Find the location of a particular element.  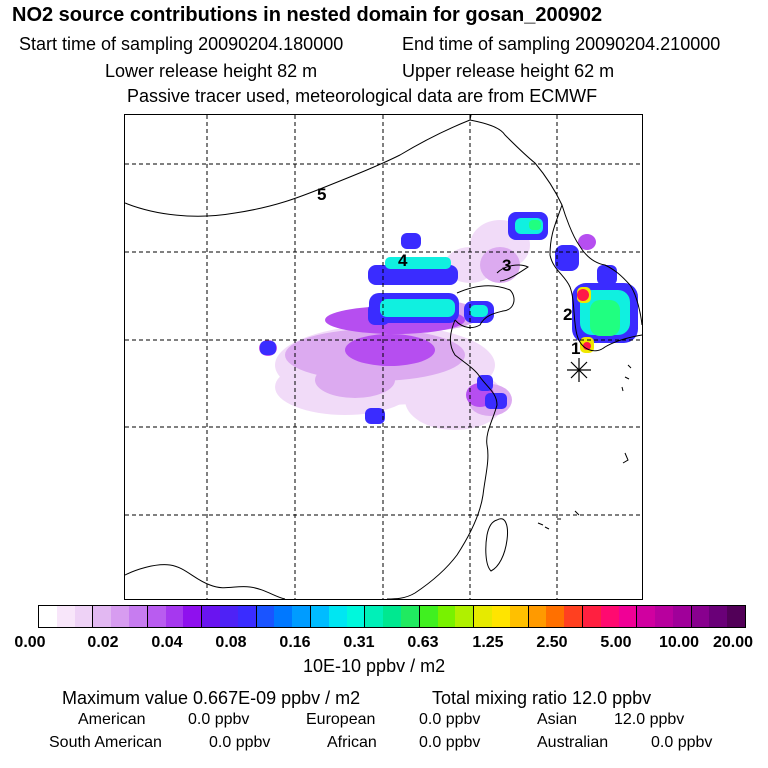

source-value-african: 0.0 ppbv is located at coordinates (450, 742).